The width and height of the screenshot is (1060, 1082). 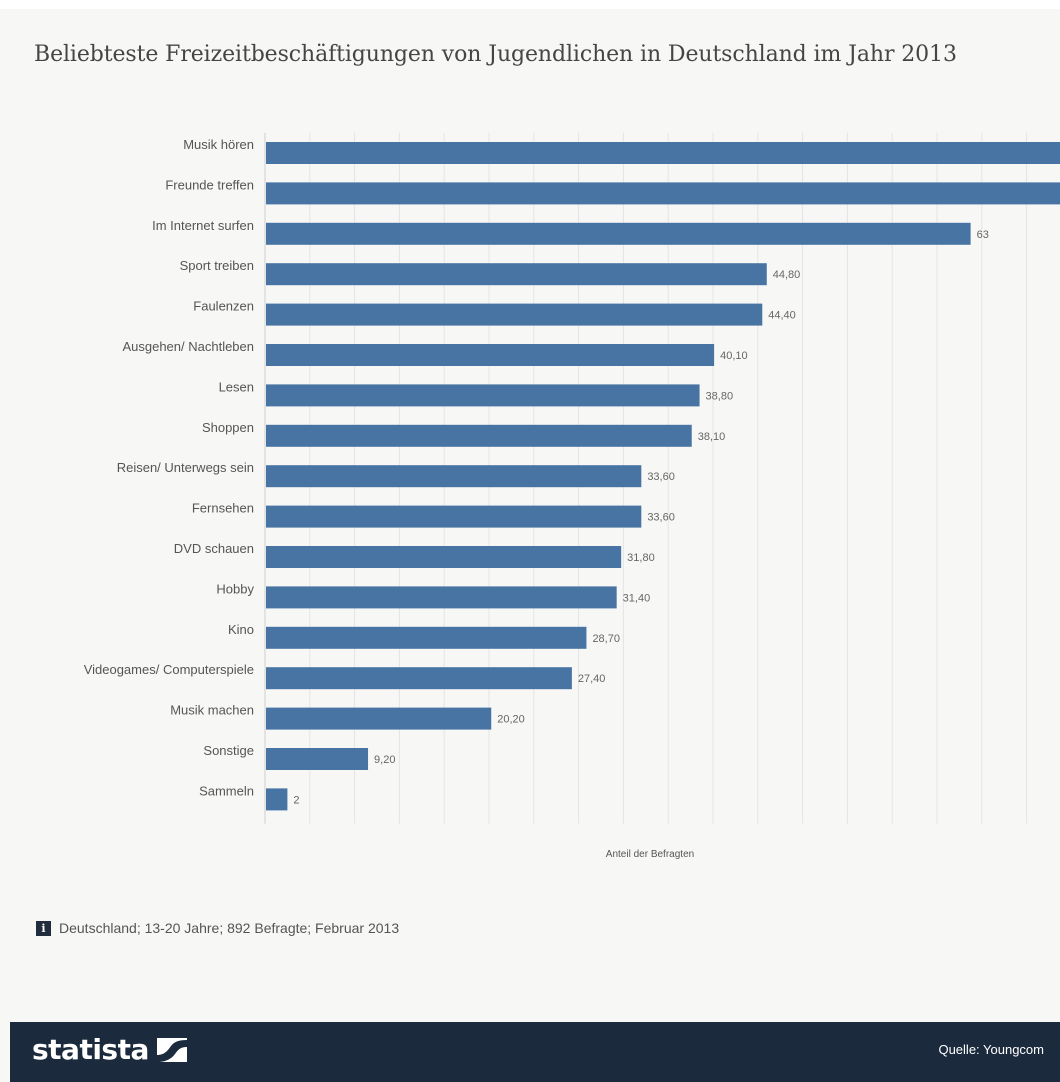 What do you see at coordinates (530, 4) in the screenshot?
I see `top-strip` at bounding box center [530, 4].